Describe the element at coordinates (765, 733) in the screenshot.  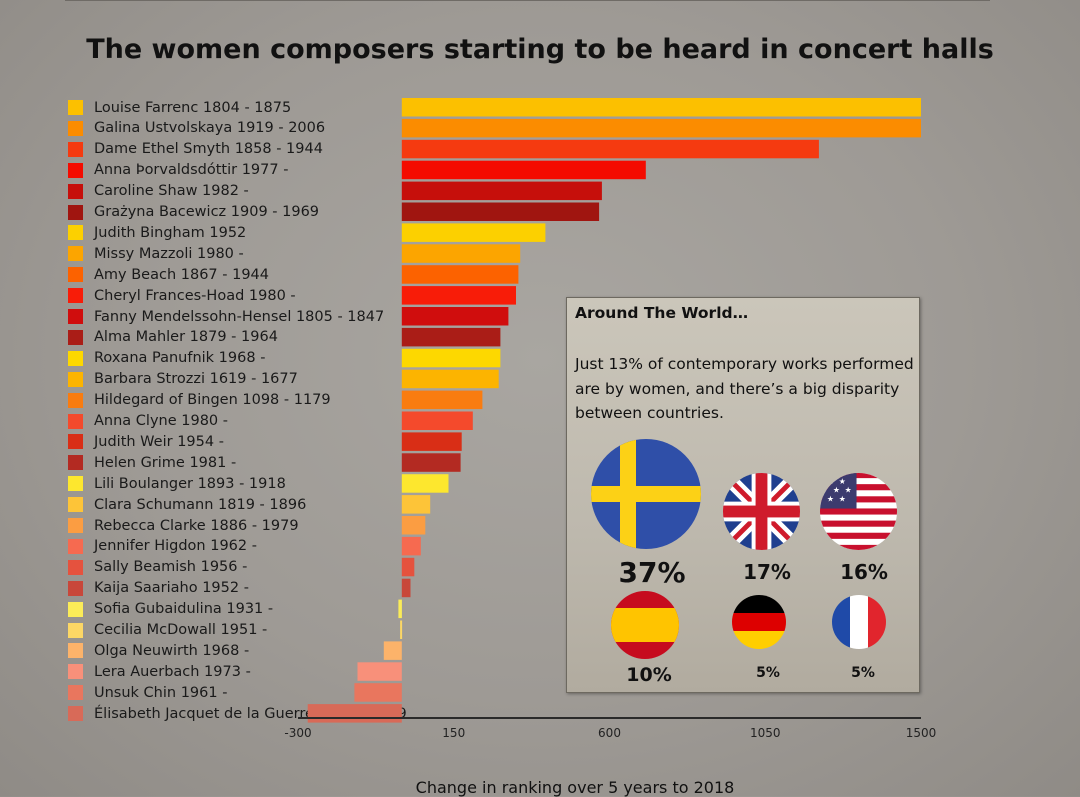
I see `x-tick-label: 1050` at that location.